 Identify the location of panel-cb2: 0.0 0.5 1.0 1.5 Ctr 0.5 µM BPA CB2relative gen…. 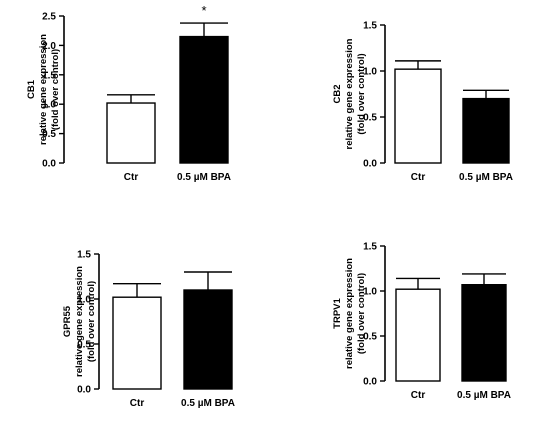
(422, 102).